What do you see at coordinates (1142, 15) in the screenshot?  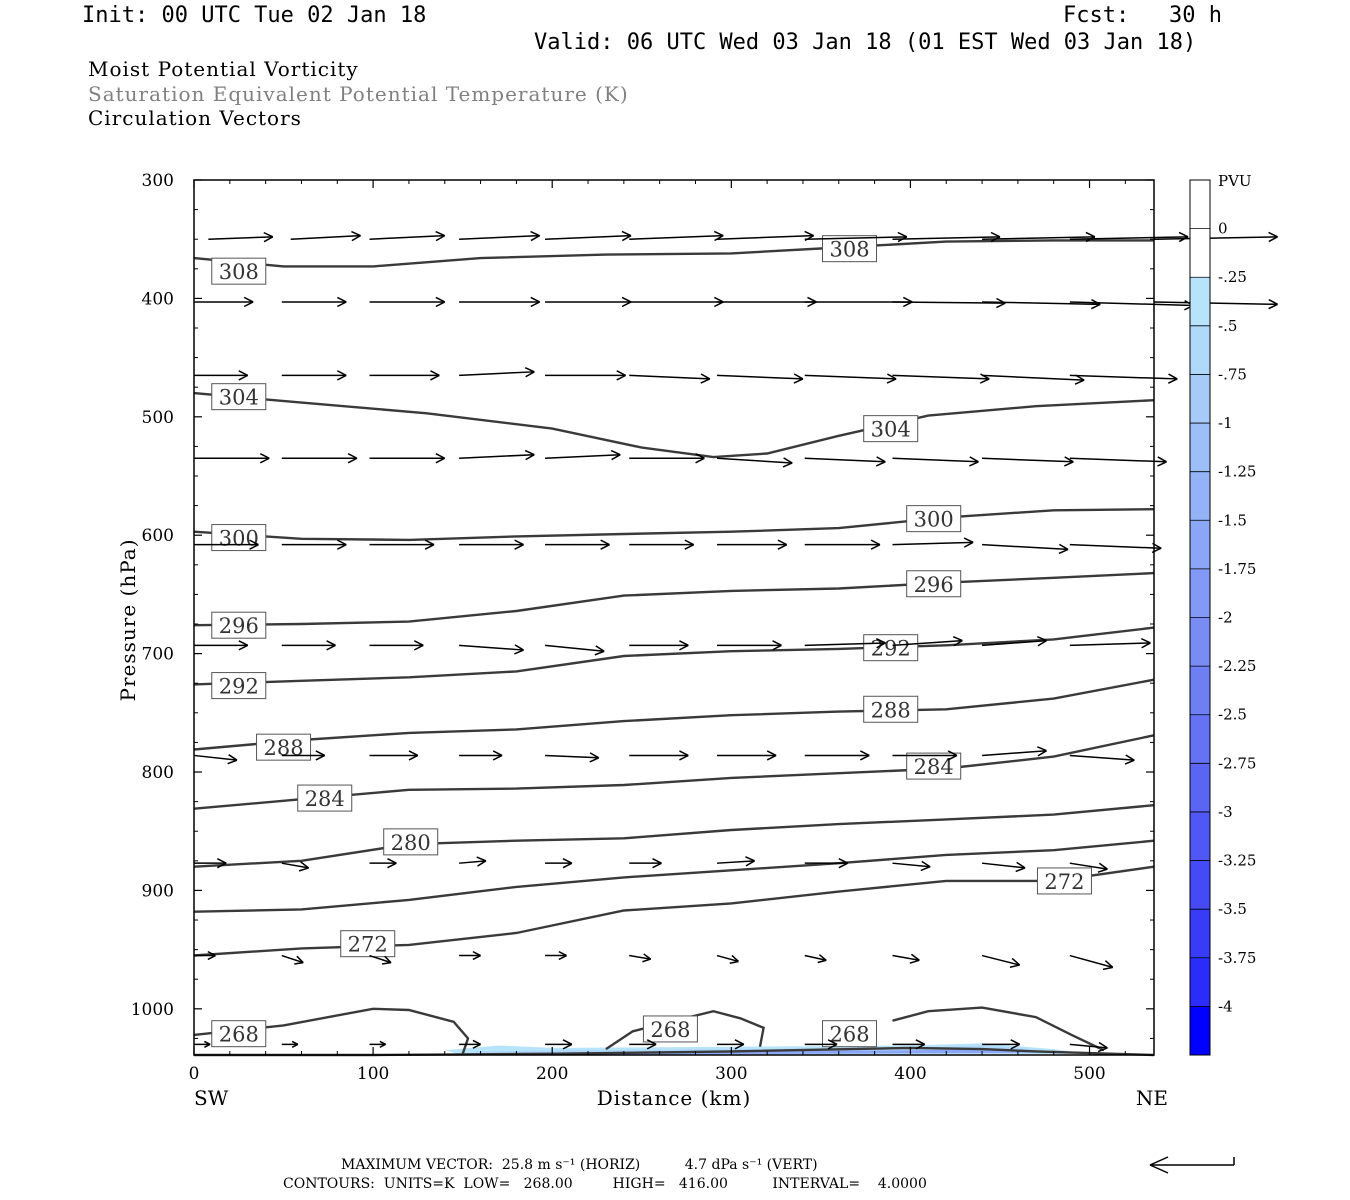 I see `forecast-hour: Fcst: 30 h` at bounding box center [1142, 15].